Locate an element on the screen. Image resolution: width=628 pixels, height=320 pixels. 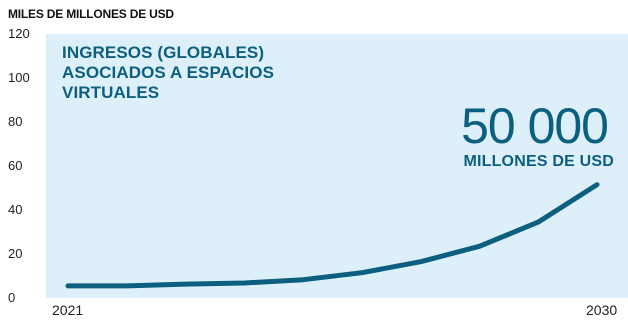
highlight-value: 50 000 is located at coordinates (535, 126).